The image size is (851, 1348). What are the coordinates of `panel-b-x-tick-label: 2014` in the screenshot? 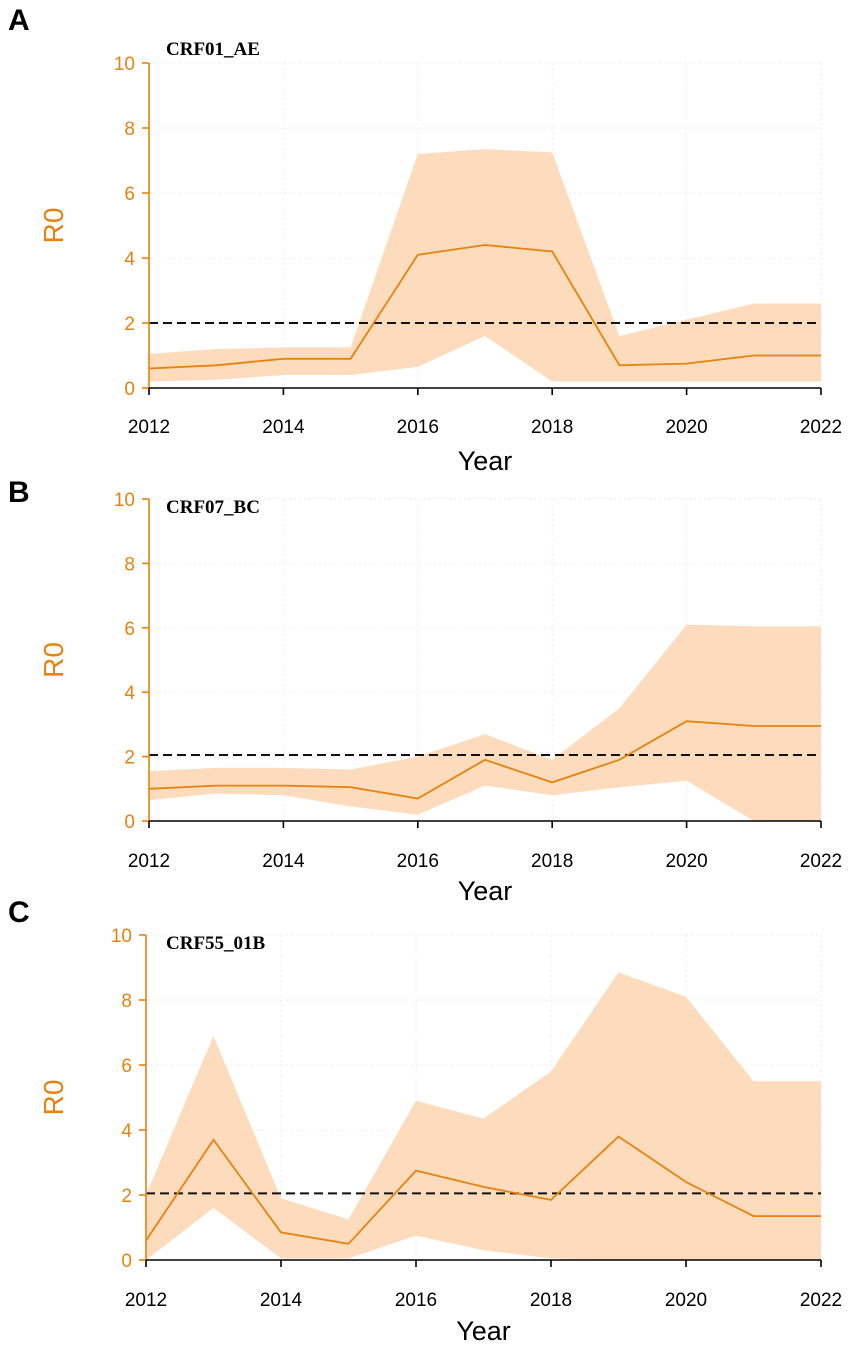 It's located at (283, 861).